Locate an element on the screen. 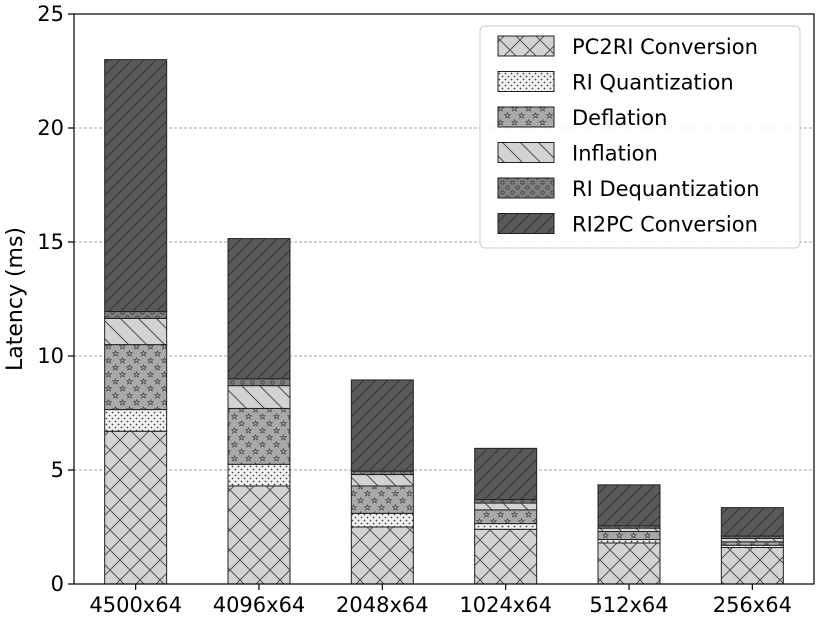 Image resolution: width=831 pixels, height=622 pixels. y-axis-title: Latency (ms) is located at coordinates (15, 299).